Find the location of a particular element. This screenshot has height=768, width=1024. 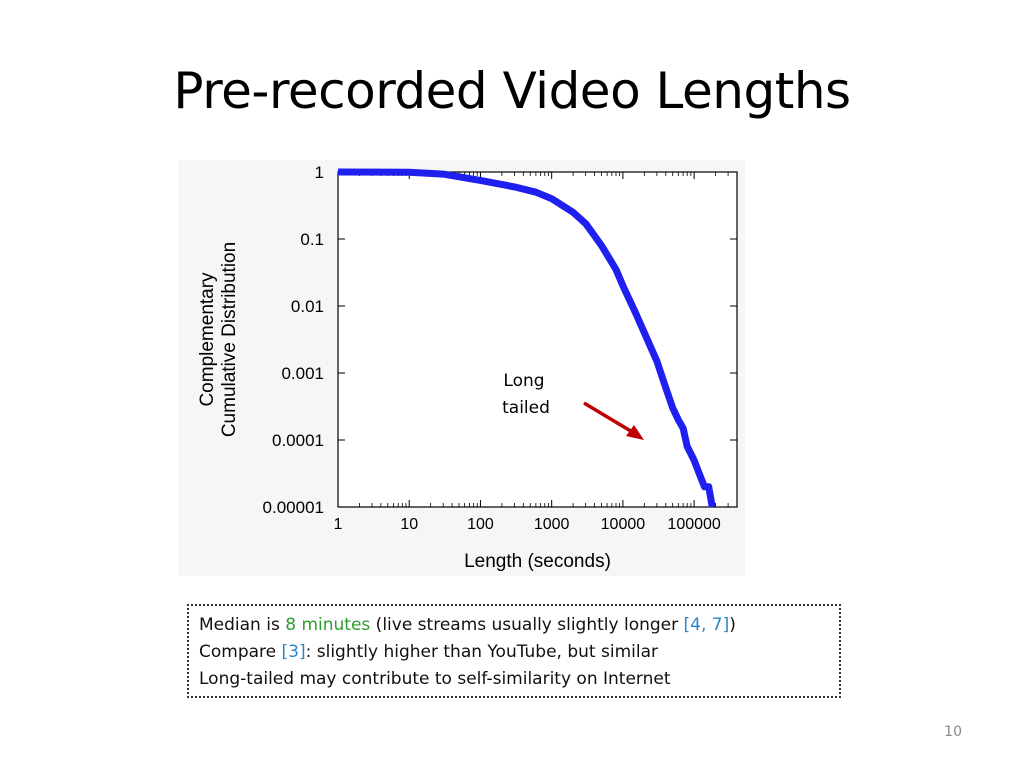

y-tick-label: 0.001 is located at coordinates (302, 373).